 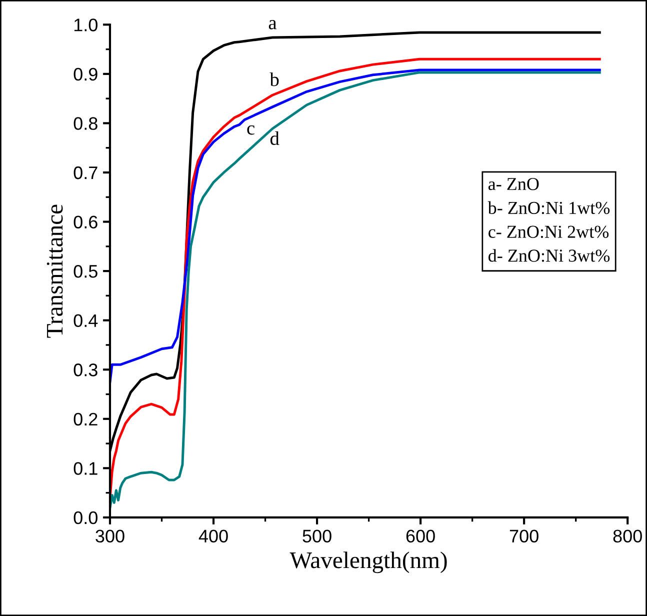 I want to click on annotation: a- ZnO, so click(x=513, y=184).